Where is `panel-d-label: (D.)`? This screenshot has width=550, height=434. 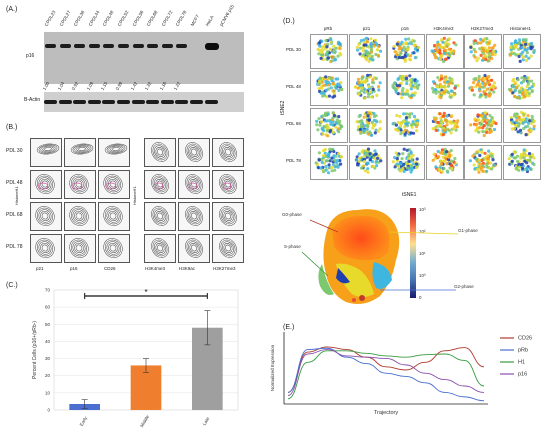
panel-d-label: (D.) is located at coordinates (289, 21).